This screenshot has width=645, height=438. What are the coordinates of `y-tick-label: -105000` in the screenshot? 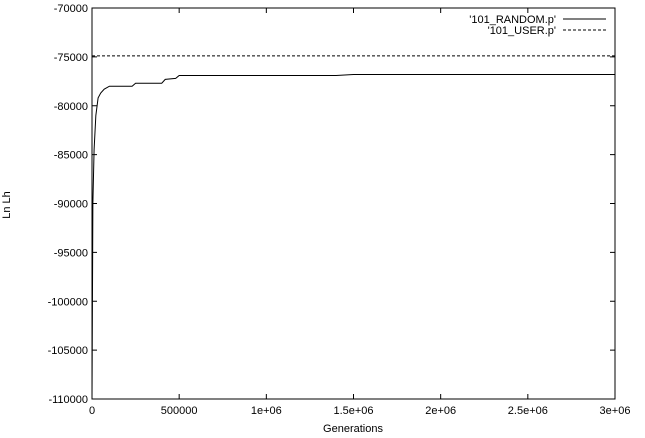 It's located at (68, 351).